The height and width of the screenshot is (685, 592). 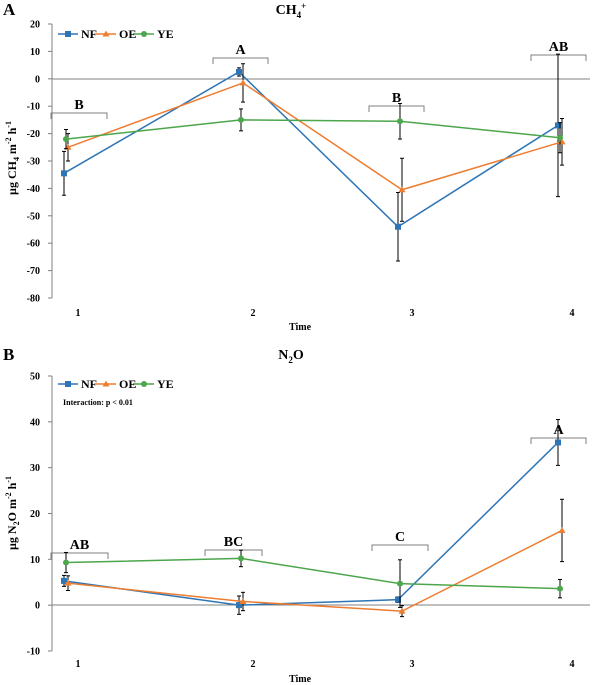 What do you see at coordinates (35, 468) in the screenshot?
I see `y-tick-label: 30` at bounding box center [35, 468].